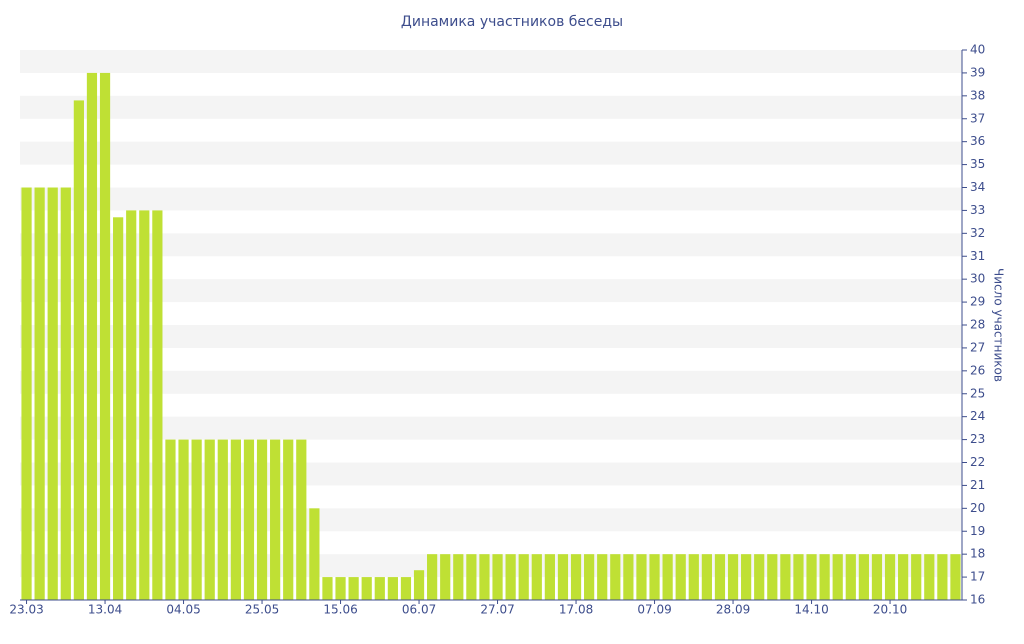  What do you see at coordinates (977, 118) in the screenshot?
I see `y-tick-label: 37` at bounding box center [977, 118].